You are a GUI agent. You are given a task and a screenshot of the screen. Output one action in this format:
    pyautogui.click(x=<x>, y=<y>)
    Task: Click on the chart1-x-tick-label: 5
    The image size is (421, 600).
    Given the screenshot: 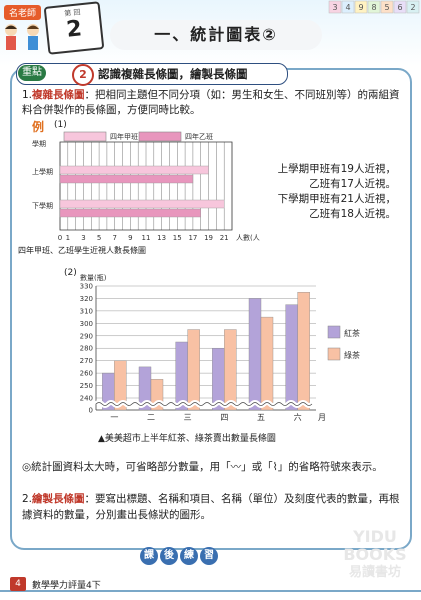 What is the action you would take?
    pyautogui.click(x=99, y=238)
    